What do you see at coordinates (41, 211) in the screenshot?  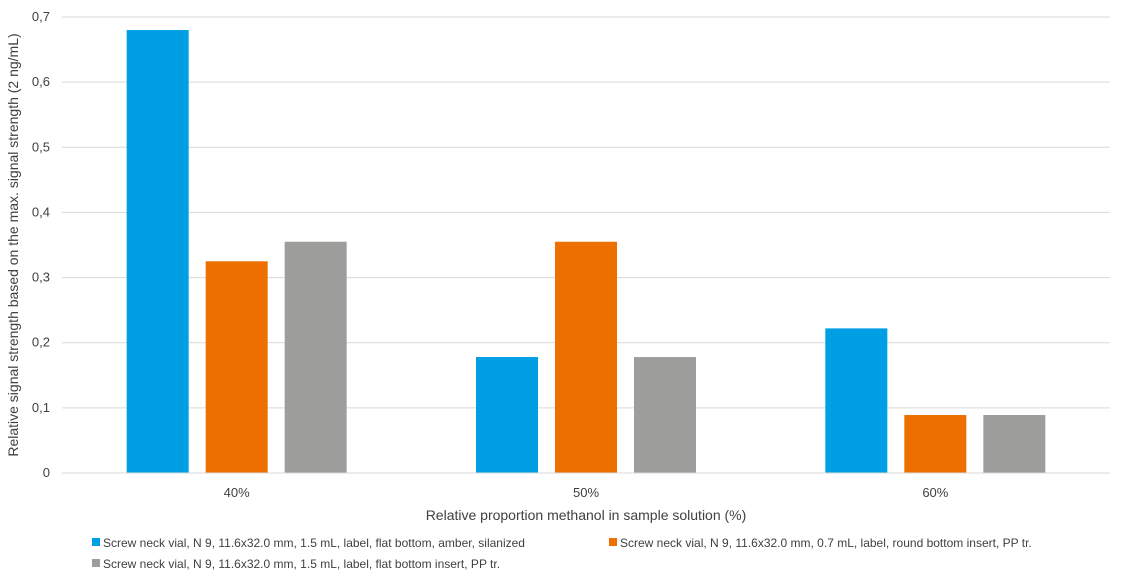 I see `y-tick-label: 0,4` at bounding box center [41, 211].